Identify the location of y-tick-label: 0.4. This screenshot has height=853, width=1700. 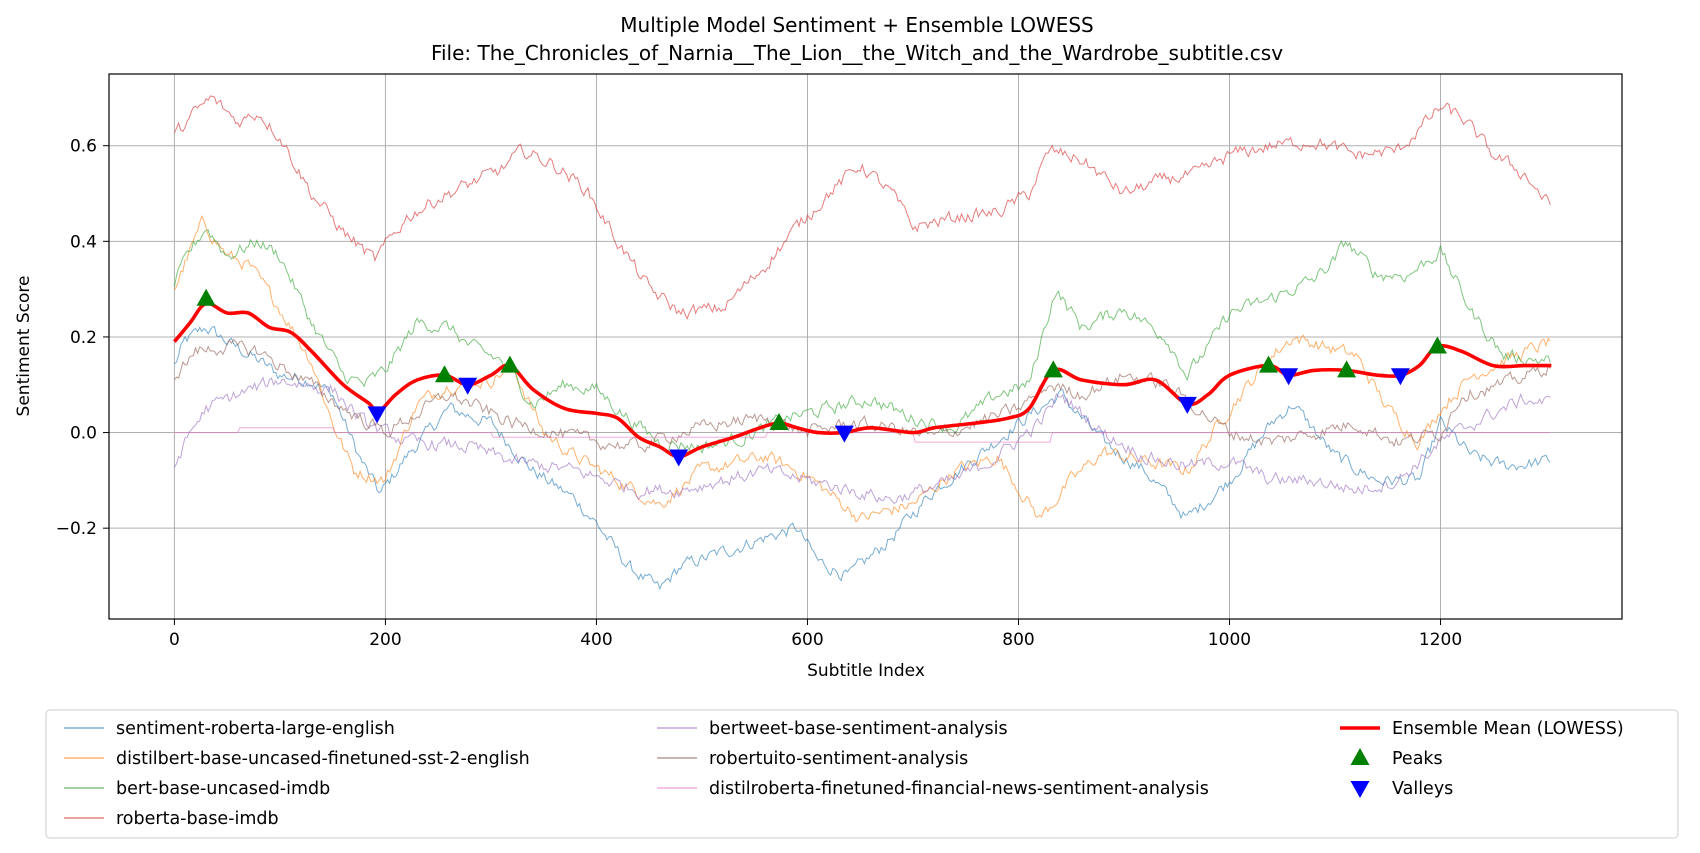
(83, 242).